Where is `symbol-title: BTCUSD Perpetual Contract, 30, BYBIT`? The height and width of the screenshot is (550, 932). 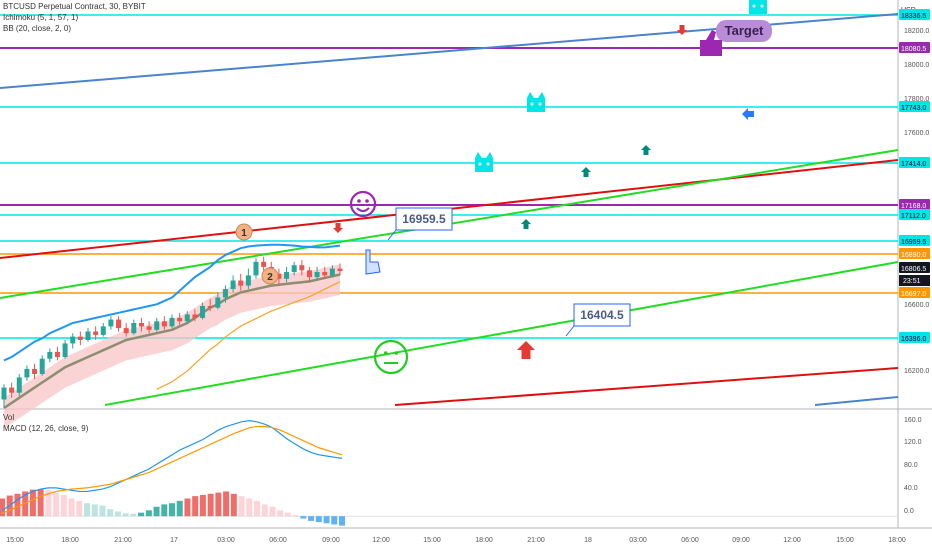
symbol-title: BTCUSD Perpetual Contract, 30, BYBIT is located at coordinates (74, 6).